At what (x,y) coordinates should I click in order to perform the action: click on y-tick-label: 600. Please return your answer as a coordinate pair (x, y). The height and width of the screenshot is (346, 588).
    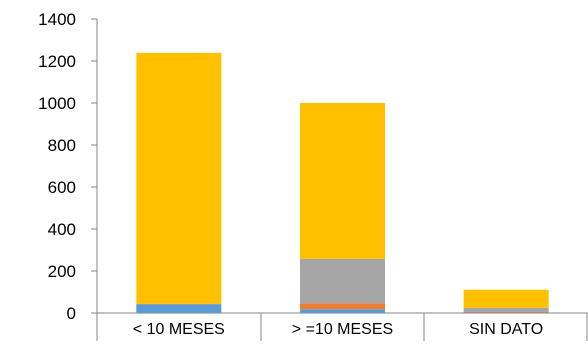
    Looking at the image, I should click on (62, 187).